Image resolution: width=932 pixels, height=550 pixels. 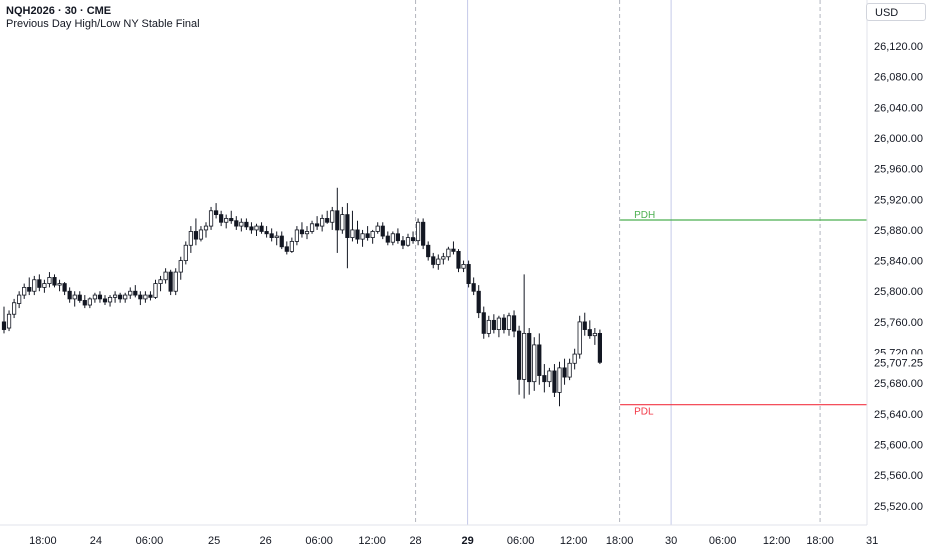 I want to click on price-tick-label: 26,080.00, so click(x=898, y=78).